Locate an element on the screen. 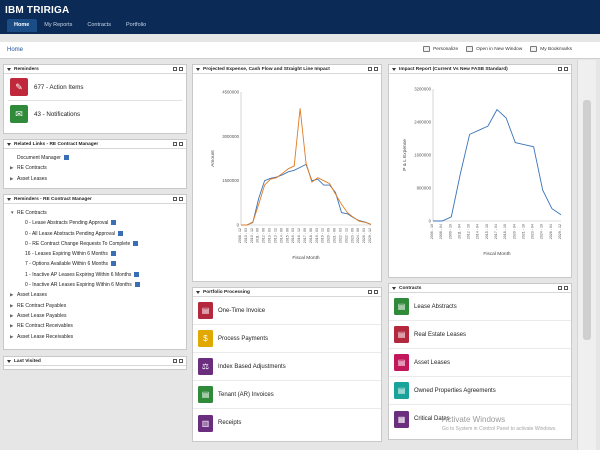  x-tick-label: 2026 - 04 is located at coordinates (551, 231).